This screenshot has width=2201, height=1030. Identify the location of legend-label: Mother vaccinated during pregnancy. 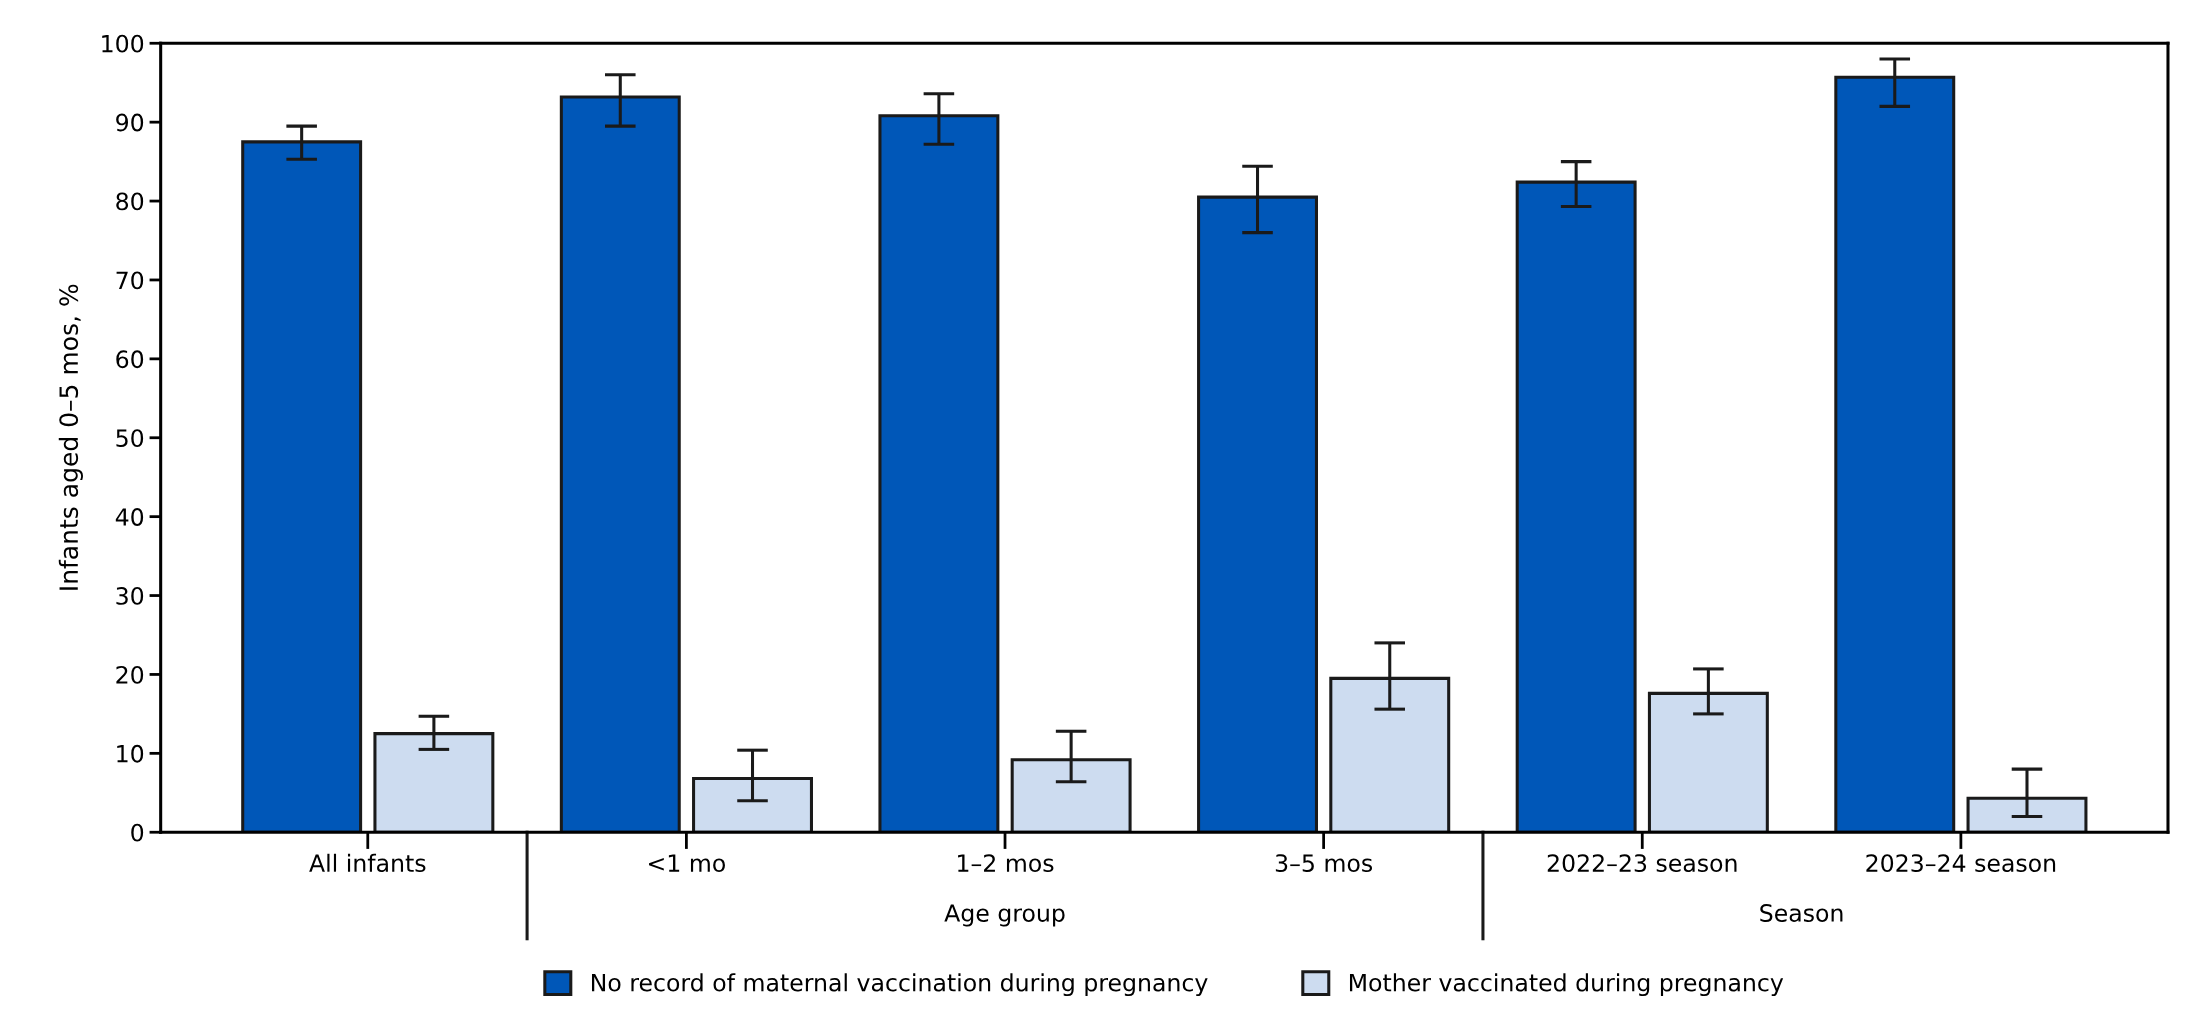
(1566, 985).